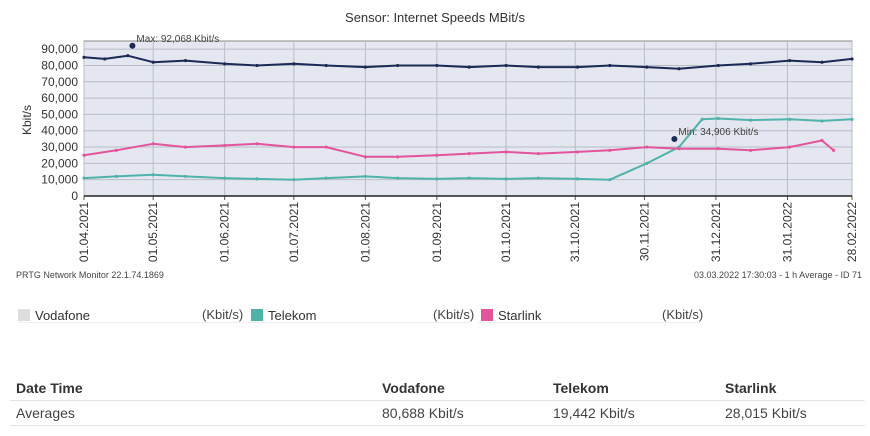  I want to click on legend-unit-starlink: (Kbit/s), so click(683, 314).